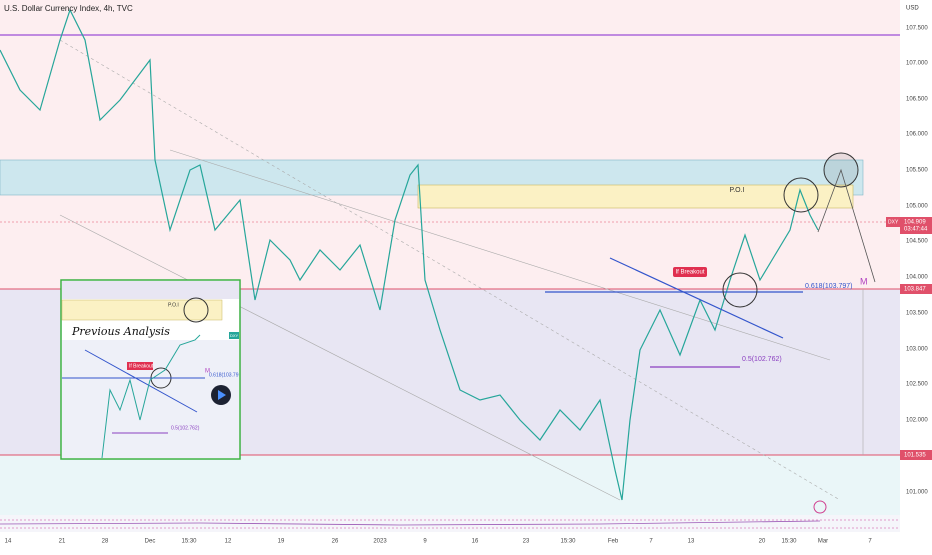 This screenshot has width=932, height=555. Describe the element at coordinates (142, 310) in the screenshot. I see `inset-poi-zone` at that location.